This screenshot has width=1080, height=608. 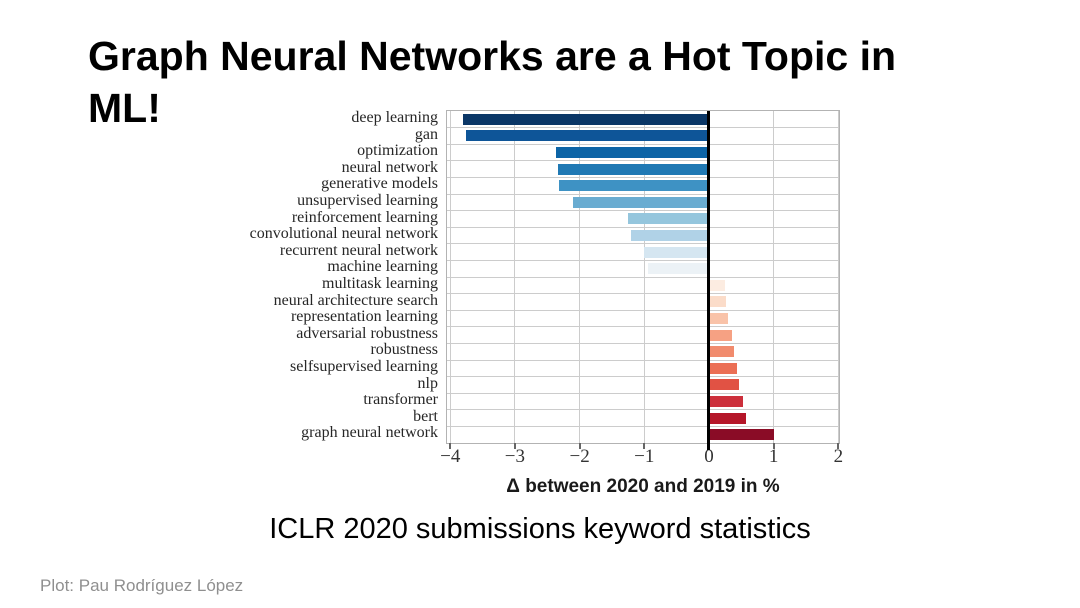 I want to click on bar-neural-network, so click(x=633, y=169).